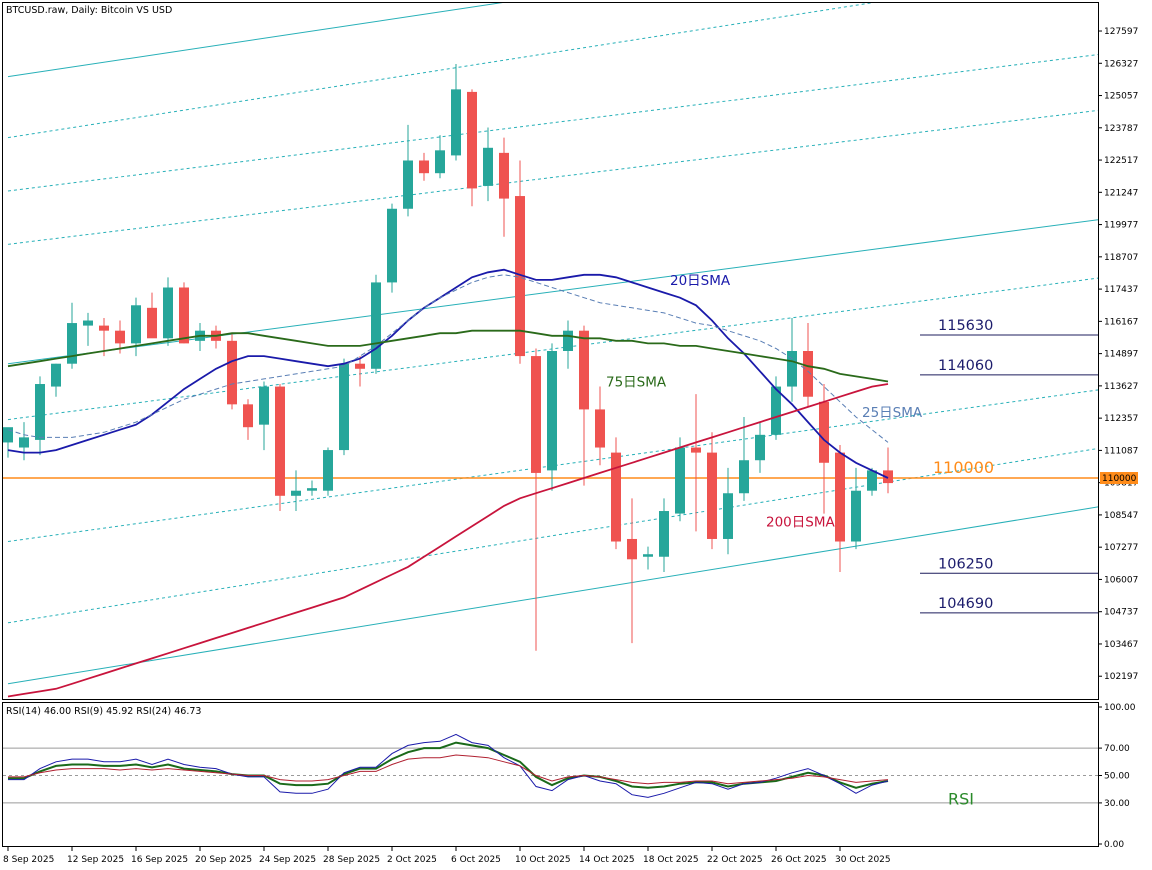 The width and height of the screenshot is (1152, 870). What do you see at coordinates (1114, 845) in the screenshot?
I see `rsi-axis-tick-label: 0.00` at bounding box center [1114, 845].